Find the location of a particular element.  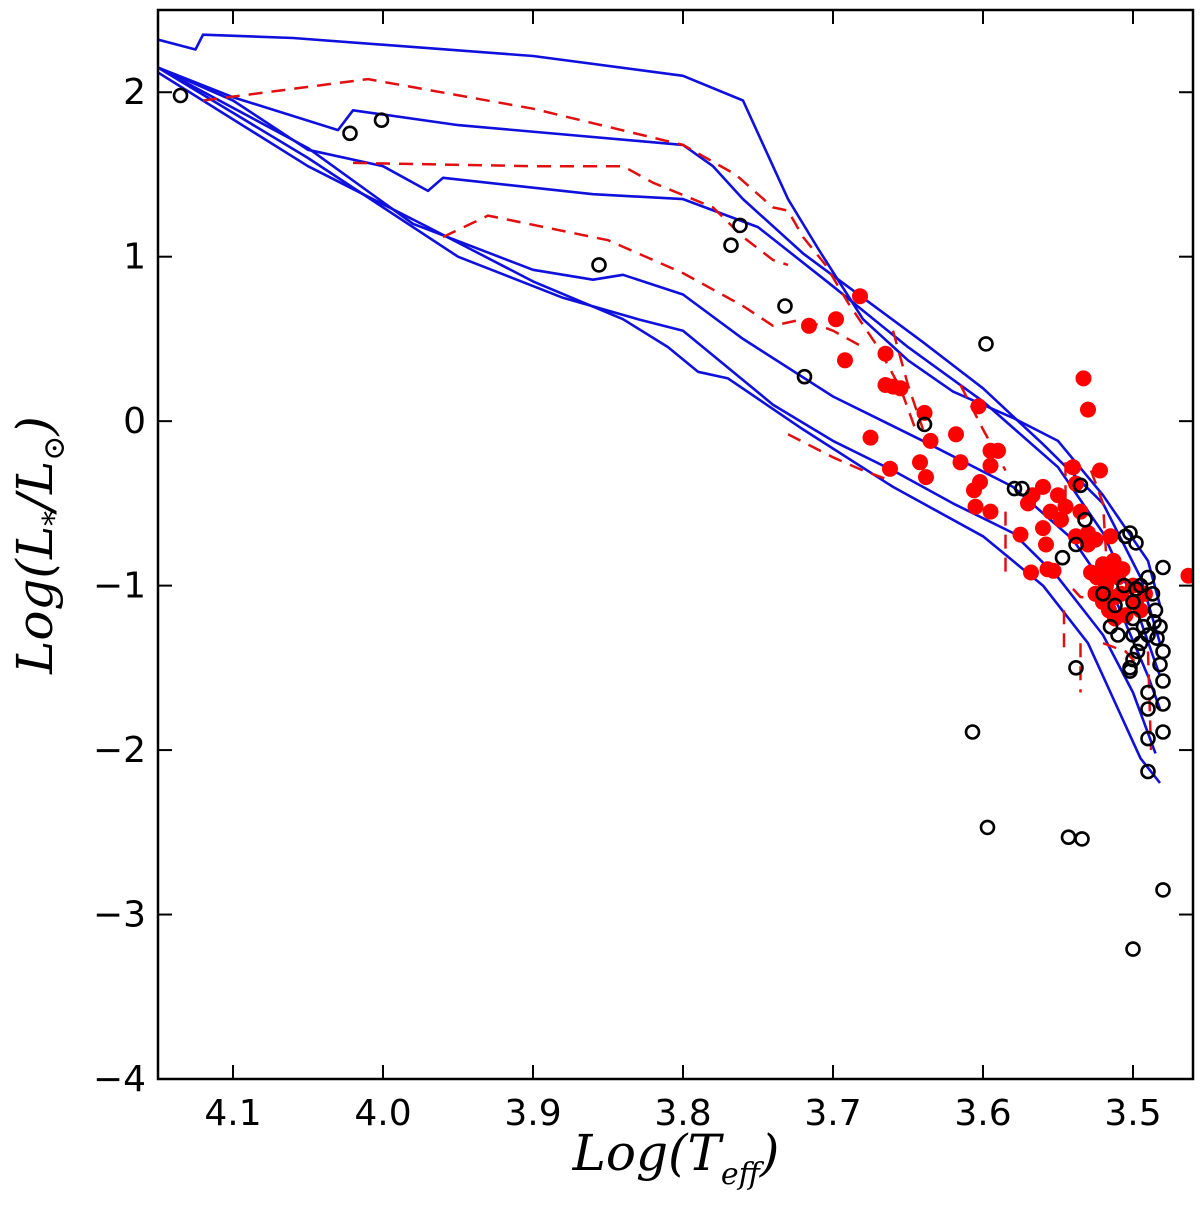

x-tick-label-3: 3.9 is located at coordinates (532, 1113).